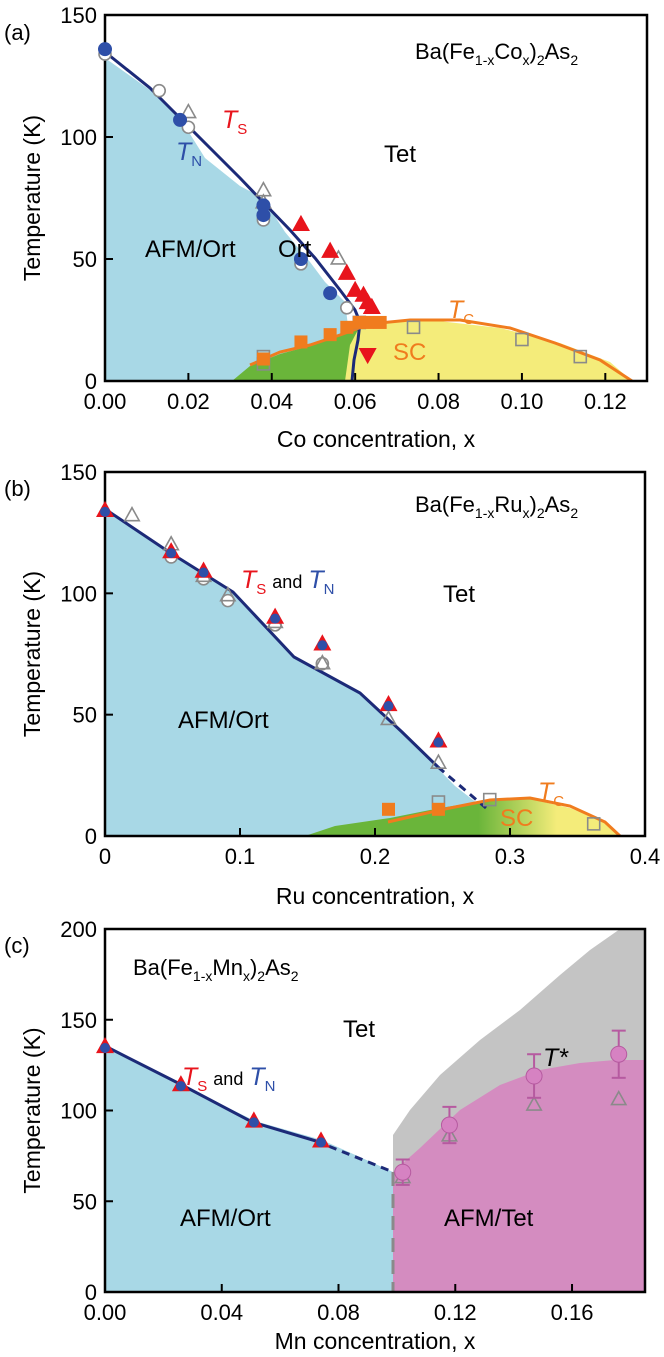 This screenshot has width=664, height=1357. I want to click on sc-yellow-region, so click(486, 350).